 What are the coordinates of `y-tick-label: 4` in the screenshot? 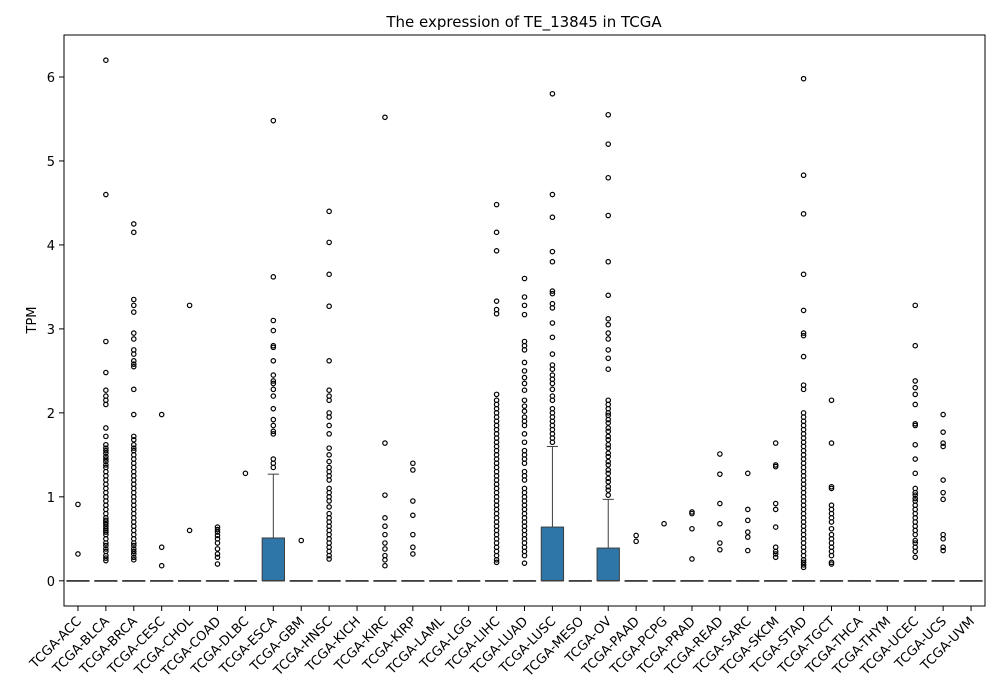 It's located at (51, 246).